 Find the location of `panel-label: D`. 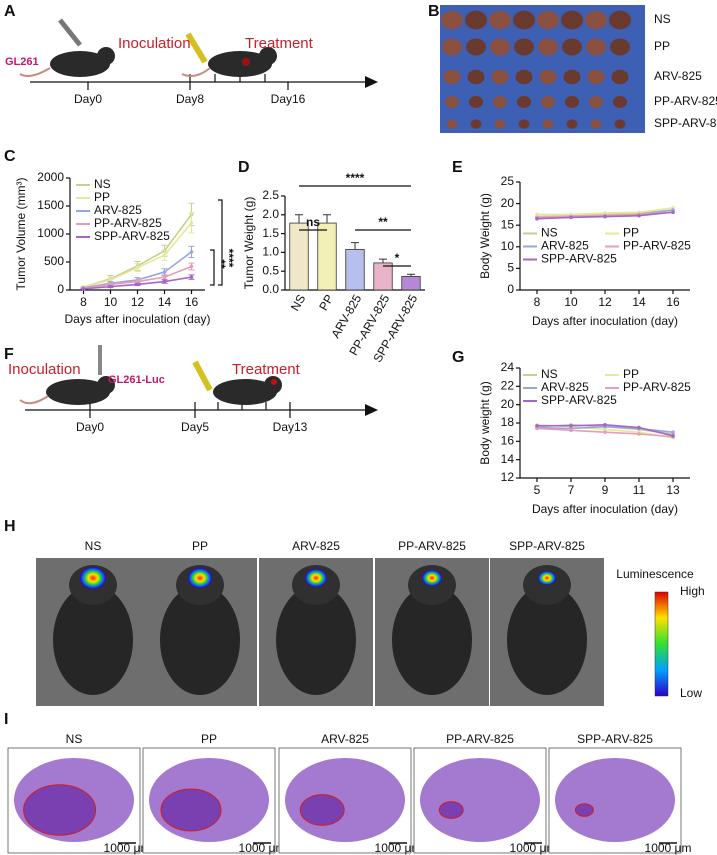

panel-label: D is located at coordinates (244, 167).